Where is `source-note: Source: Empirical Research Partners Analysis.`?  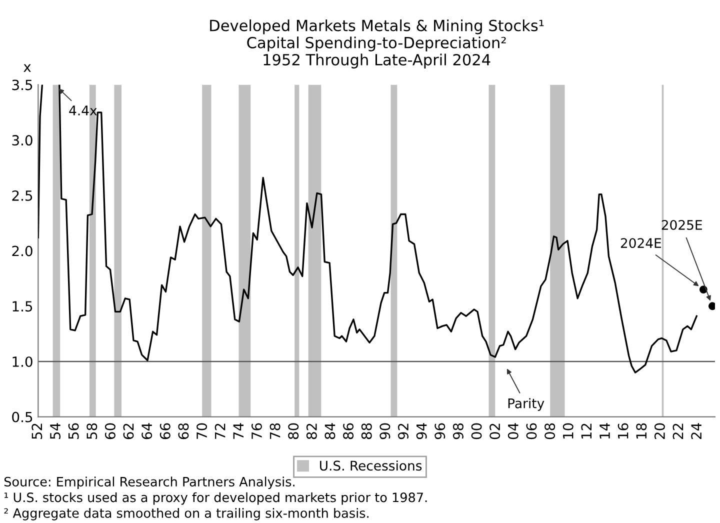
source-note: Source: Empirical Research Partners Analysis. is located at coordinates (149, 483).